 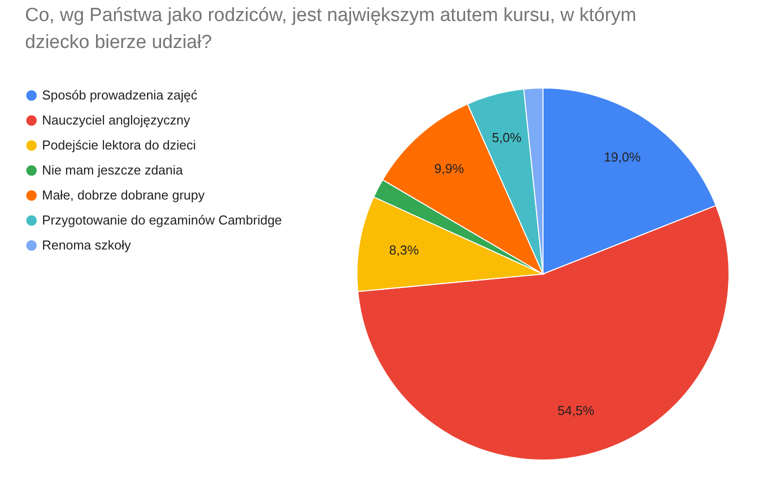 What do you see at coordinates (330, 29) in the screenshot?
I see `chart-title: Co, wg Państwa jako rodziców, jest największym atutem kursu, w którym dziecko bierze udział?` at bounding box center [330, 29].